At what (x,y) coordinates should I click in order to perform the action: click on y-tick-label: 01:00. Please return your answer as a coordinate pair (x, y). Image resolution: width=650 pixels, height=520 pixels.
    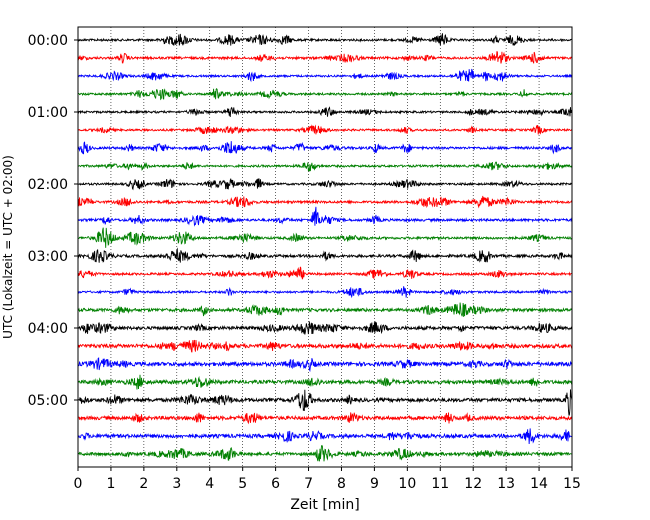
    Looking at the image, I should click on (48, 113).